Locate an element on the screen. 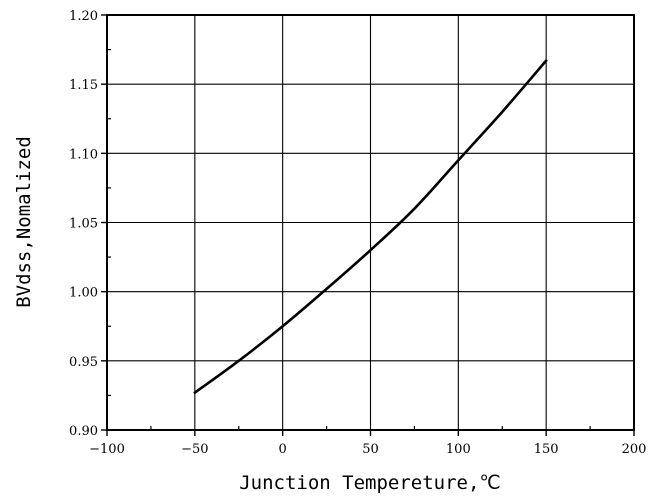 This screenshot has width=667, height=500. y-tick-label: 1.15 is located at coordinates (83, 85).